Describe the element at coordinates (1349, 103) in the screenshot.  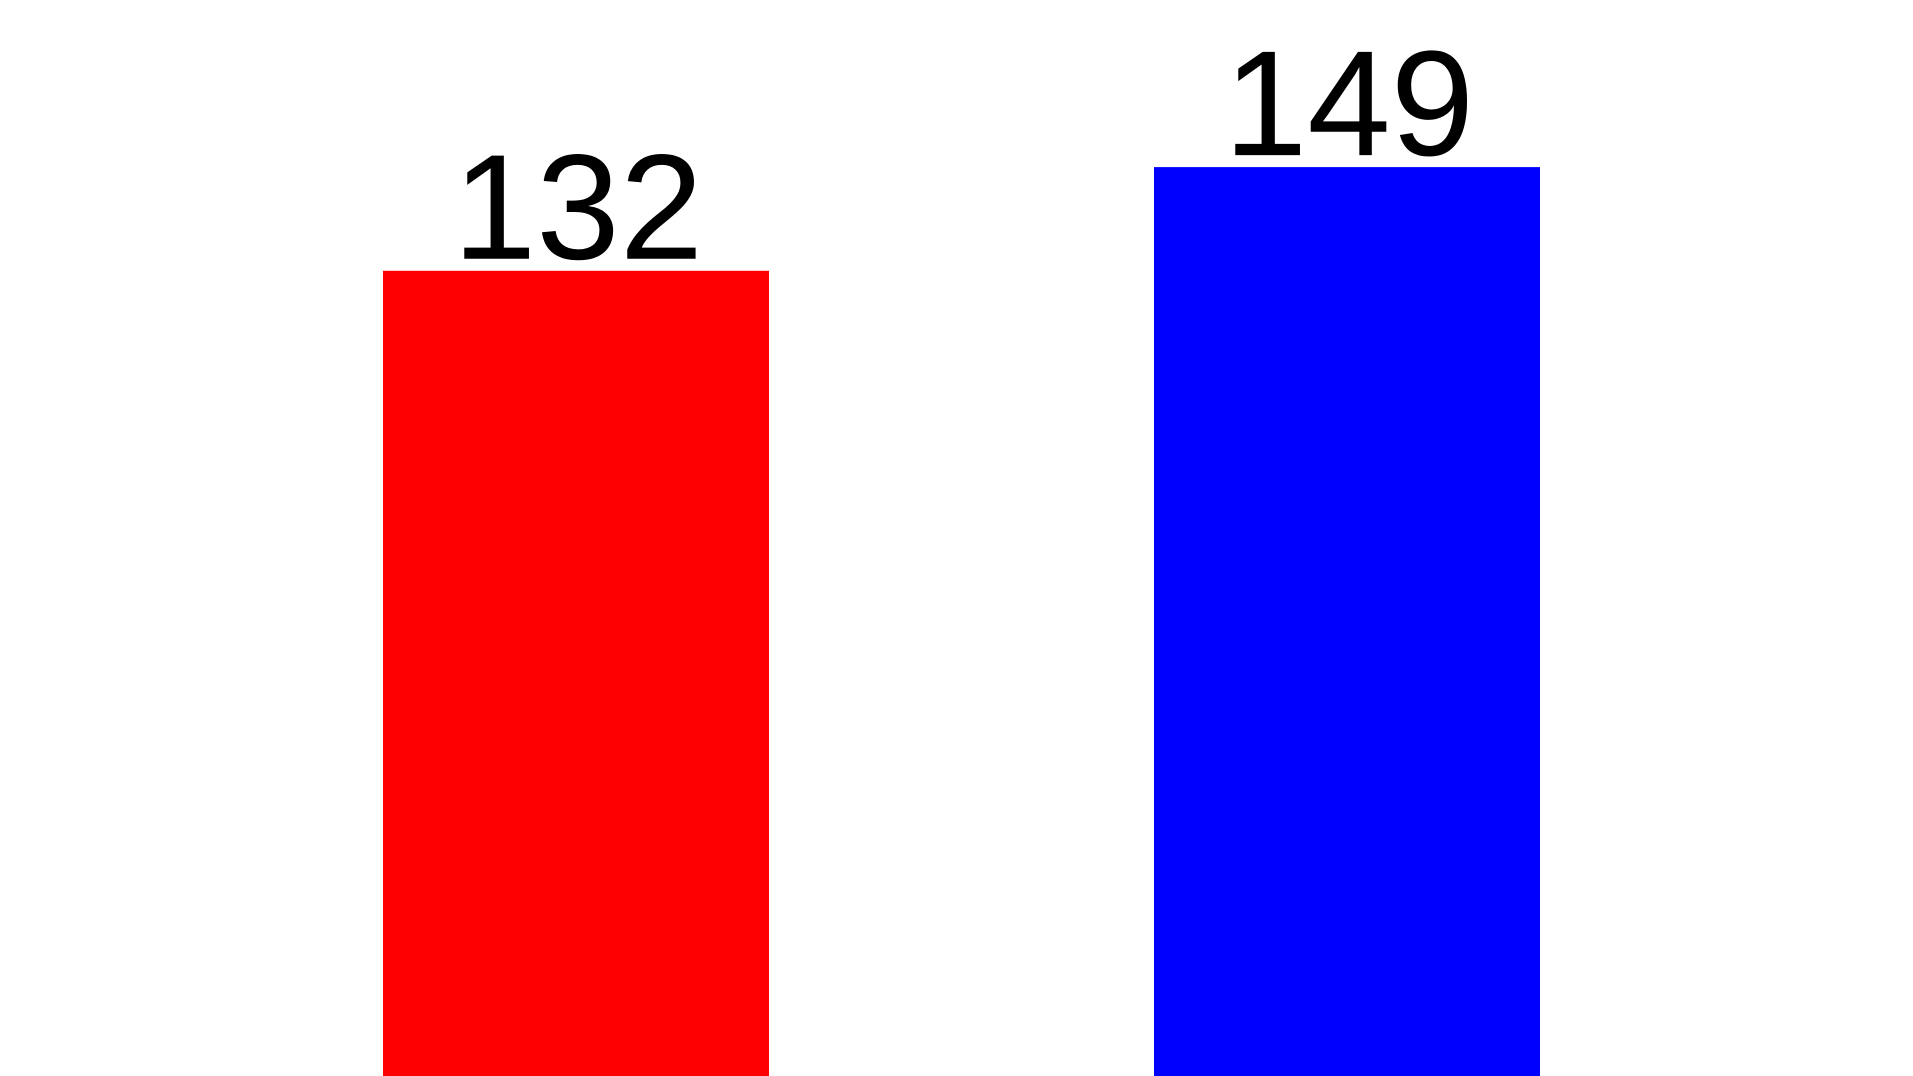
I see `bar-value-label-2: 149` at that location.